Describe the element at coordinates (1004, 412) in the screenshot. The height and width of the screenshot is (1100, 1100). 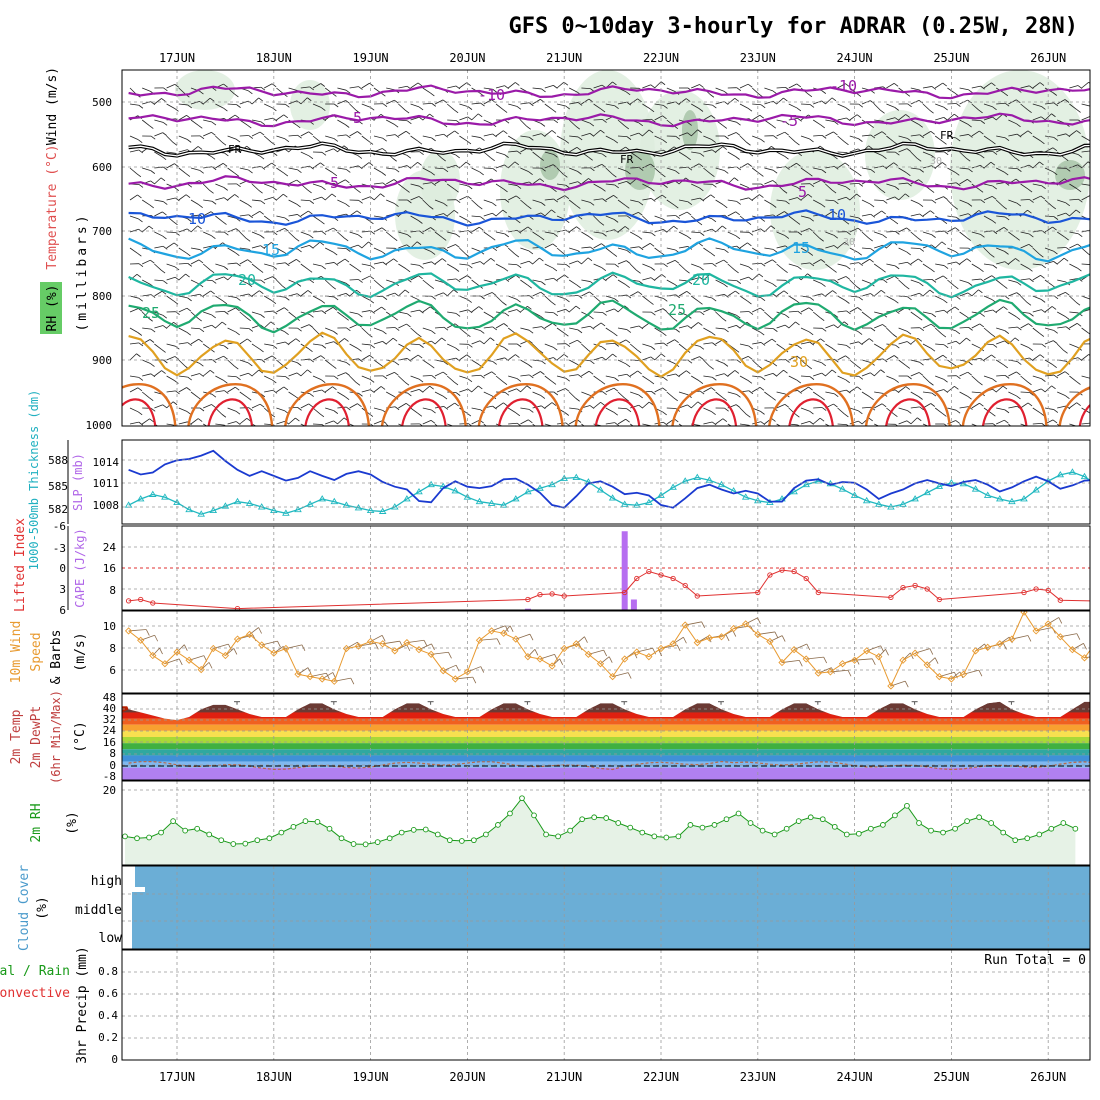
I see `contour-40-arch` at that location.